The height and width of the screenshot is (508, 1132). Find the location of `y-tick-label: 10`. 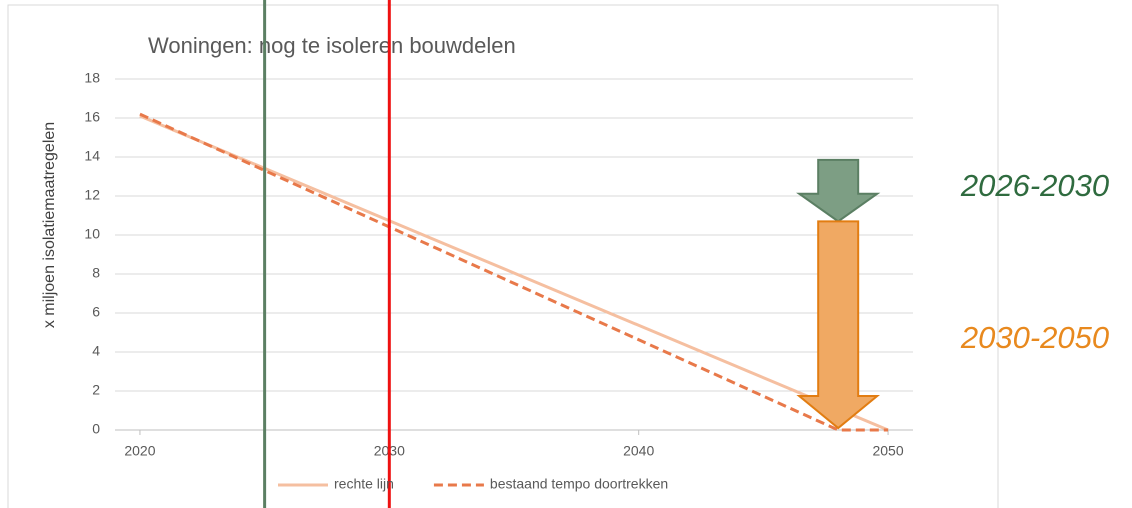

y-tick-label: 10 is located at coordinates (92, 234).